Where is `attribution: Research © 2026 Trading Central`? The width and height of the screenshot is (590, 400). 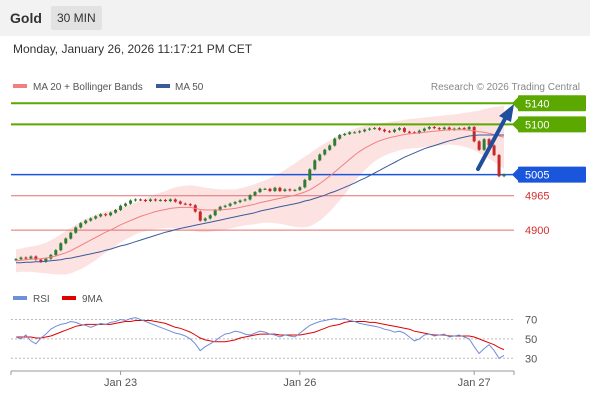 attribution: Research © 2026 Trading Central is located at coordinates (505, 87).